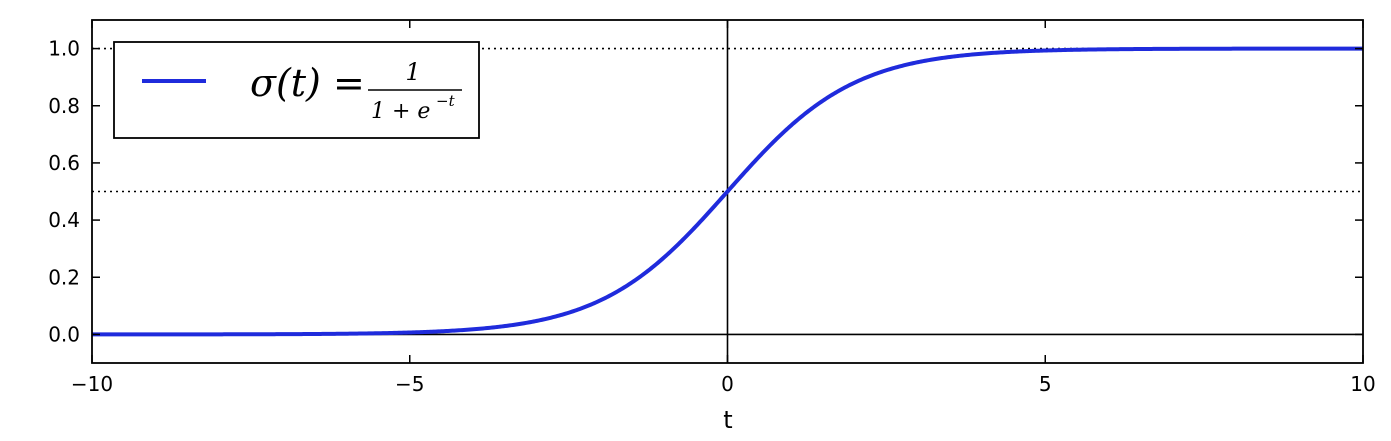  What do you see at coordinates (446, 101) in the screenshot?
I see `legend-label-exponent: −t` at bounding box center [446, 101].